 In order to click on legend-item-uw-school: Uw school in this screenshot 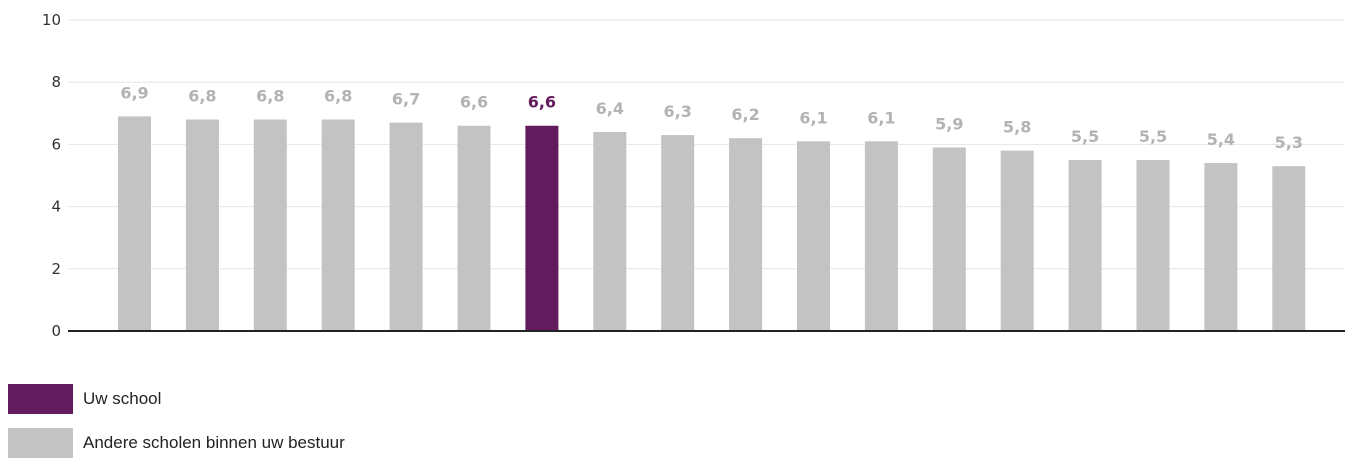, I will do `click(176, 399)`.